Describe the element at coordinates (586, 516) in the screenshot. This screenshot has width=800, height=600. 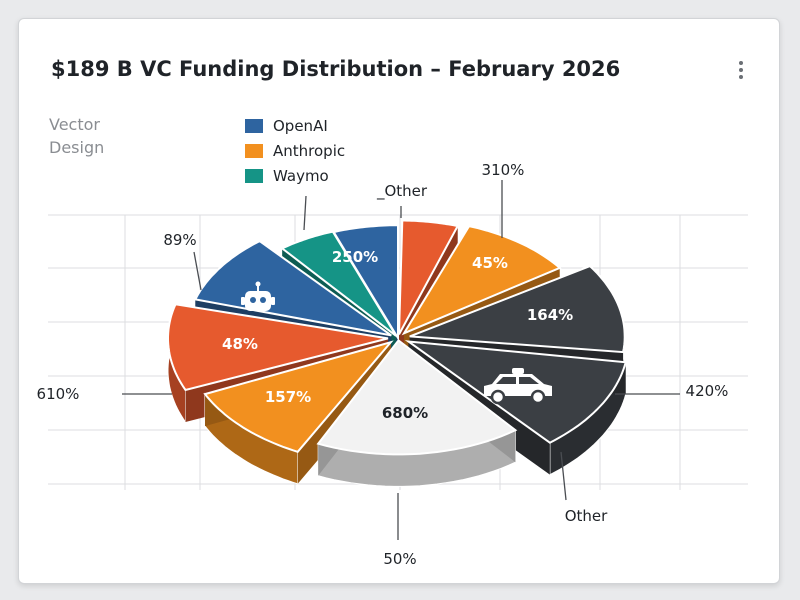
I see `callout-label: Other` at that location.